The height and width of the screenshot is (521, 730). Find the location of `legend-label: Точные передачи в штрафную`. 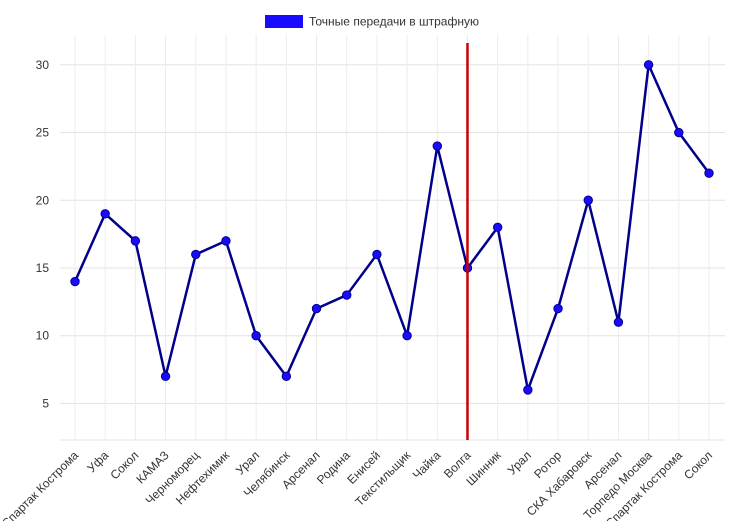

legend-label: Точные передачи в штрафную is located at coordinates (394, 22).